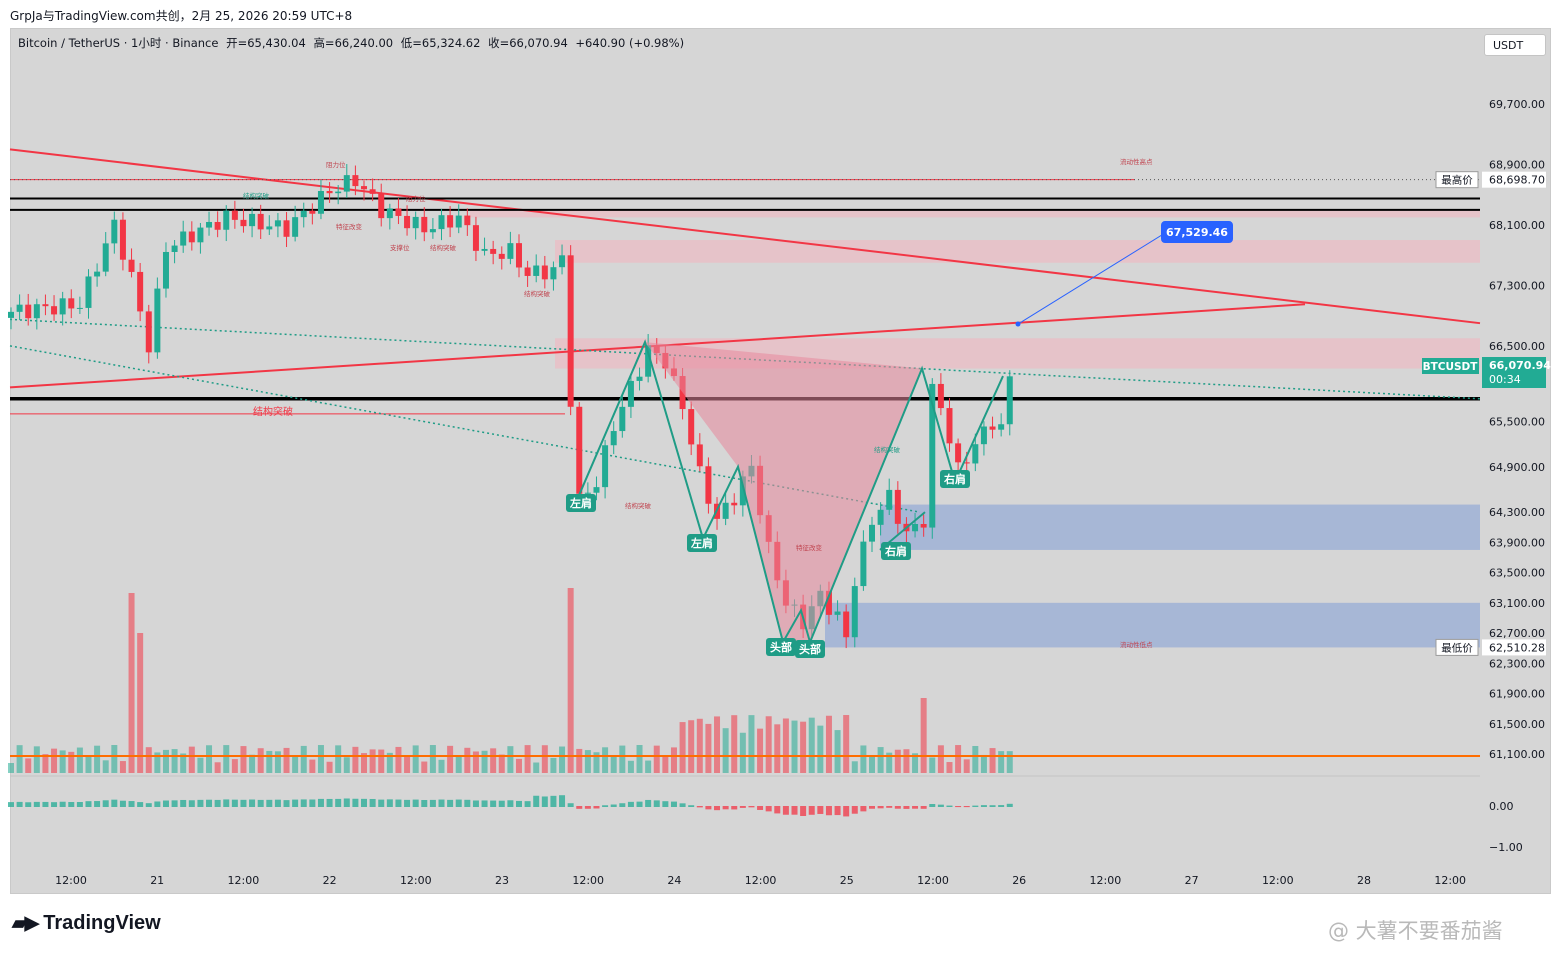 This screenshot has height=954, width=1562. What do you see at coordinates (701, 543) in the screenshot?
I see `pattern-label: 左肩` at bounding box center [701, 543].